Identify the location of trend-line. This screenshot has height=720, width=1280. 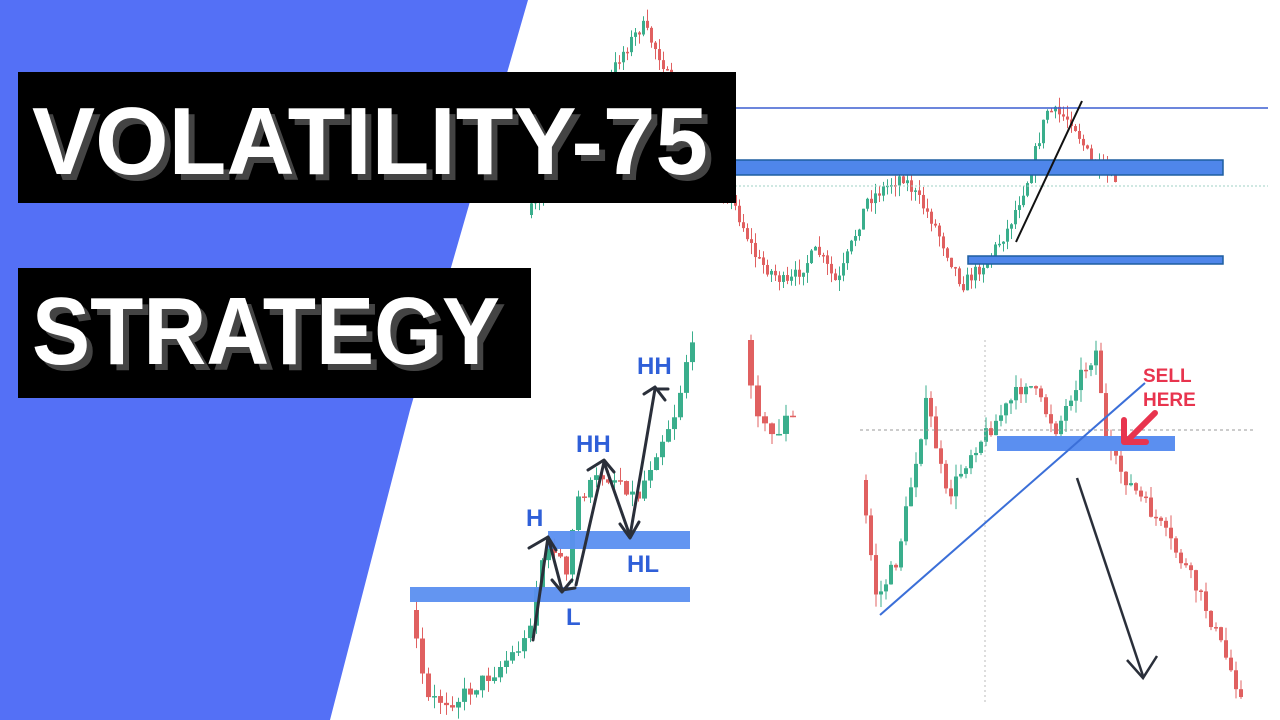
(1012, 499).